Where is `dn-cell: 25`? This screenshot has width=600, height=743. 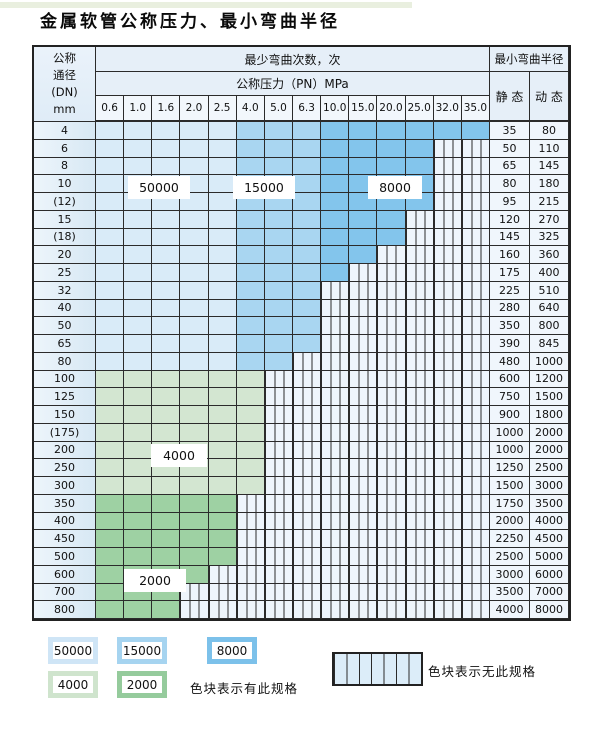 dn-cell: 25 is located at coordinates (65, 273).